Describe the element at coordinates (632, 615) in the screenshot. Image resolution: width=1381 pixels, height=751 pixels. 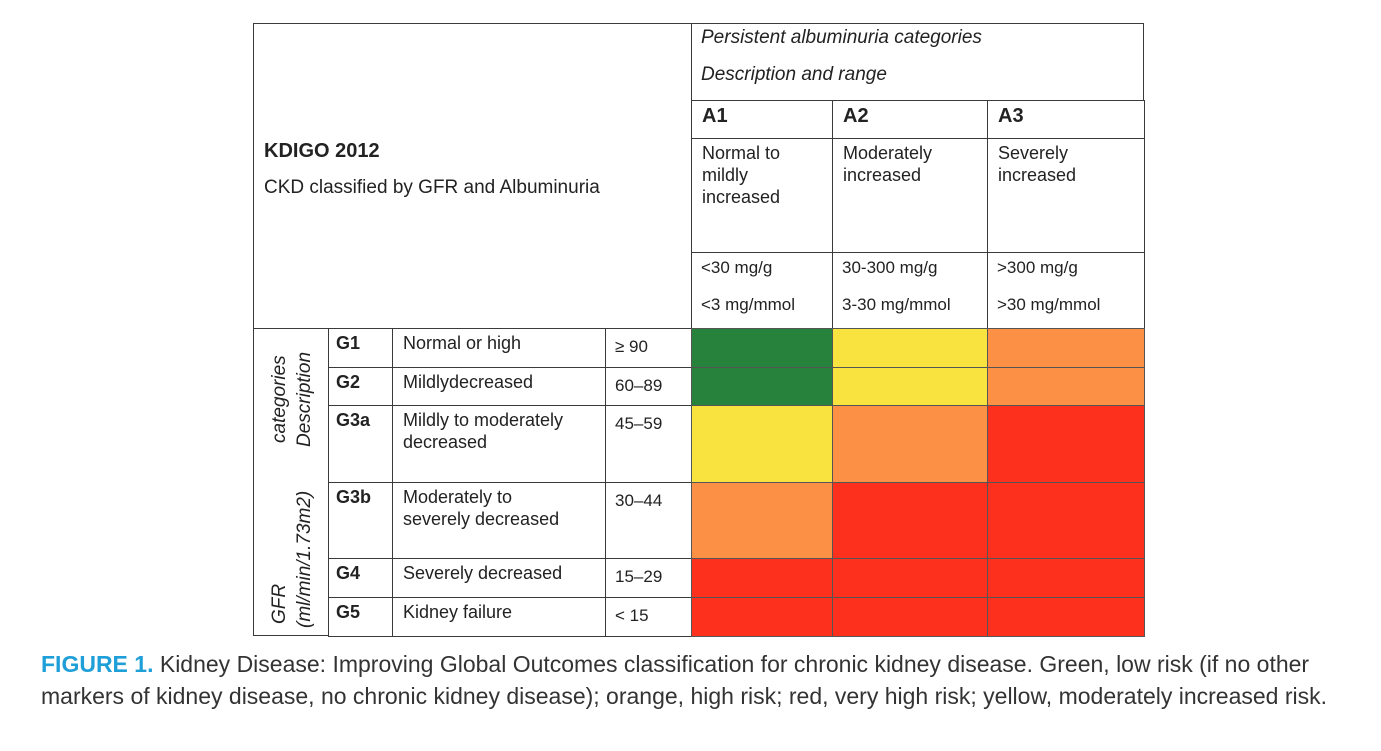
I see `gfr-g5-range: < 15` at that location.